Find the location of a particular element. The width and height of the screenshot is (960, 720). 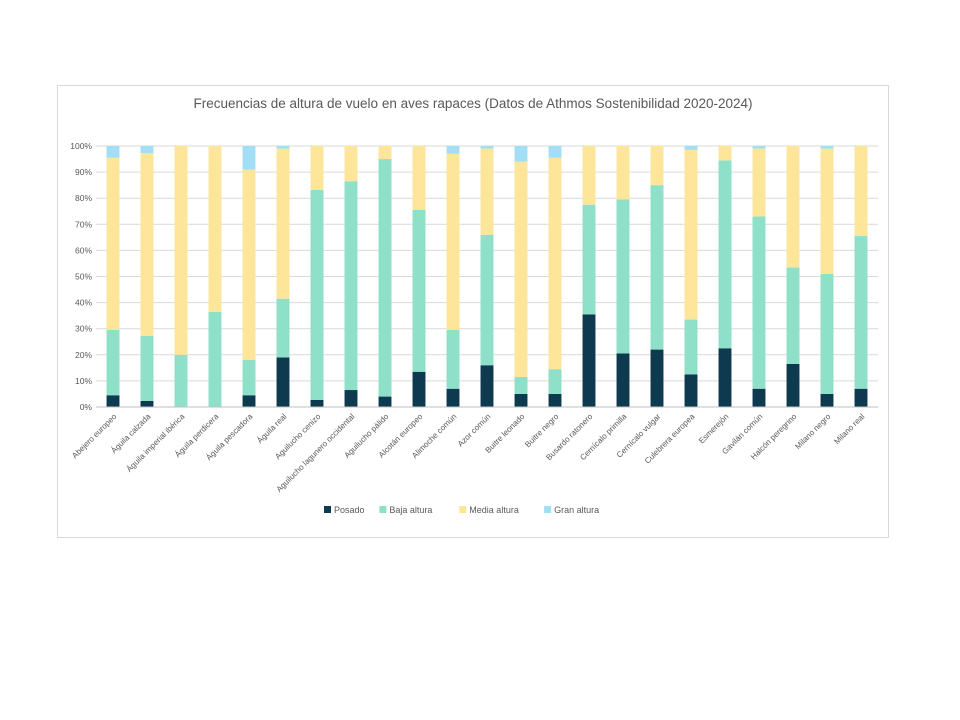

y-tick-label: 0% is located at coordinates (86, 407).